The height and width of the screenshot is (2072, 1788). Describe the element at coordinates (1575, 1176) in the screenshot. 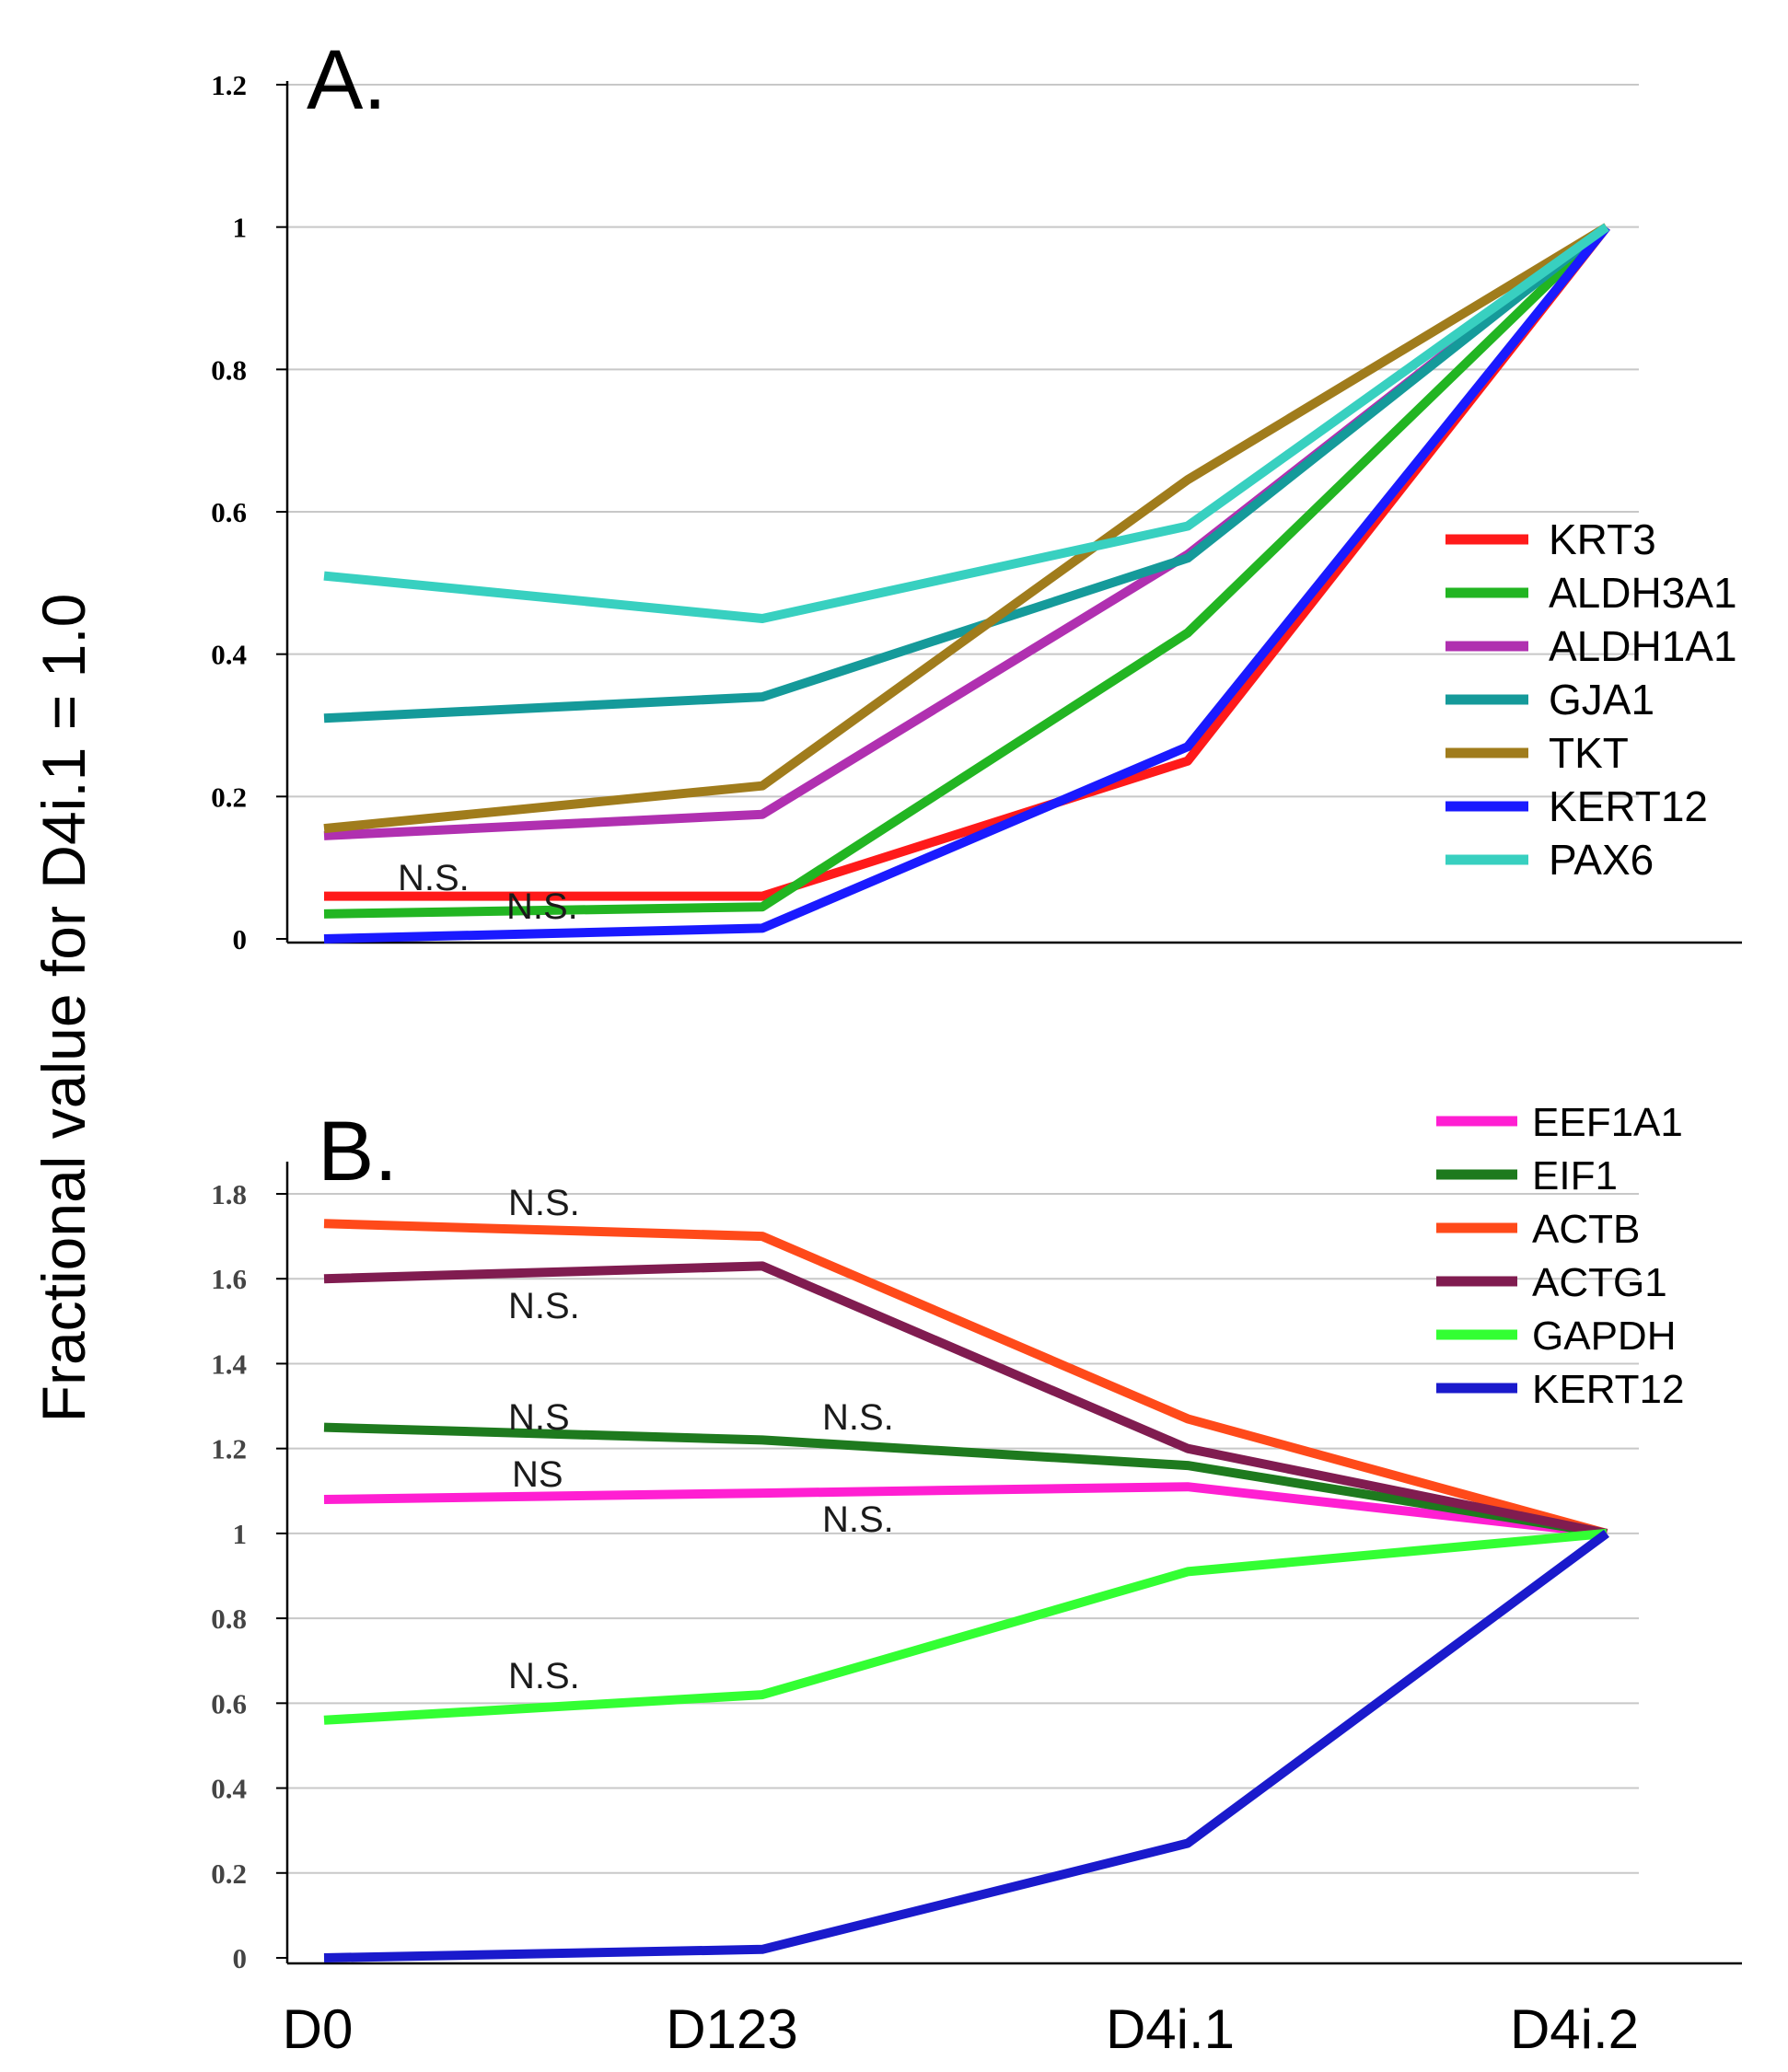

I see `panel-b-legend-label: EIF1` at that location.